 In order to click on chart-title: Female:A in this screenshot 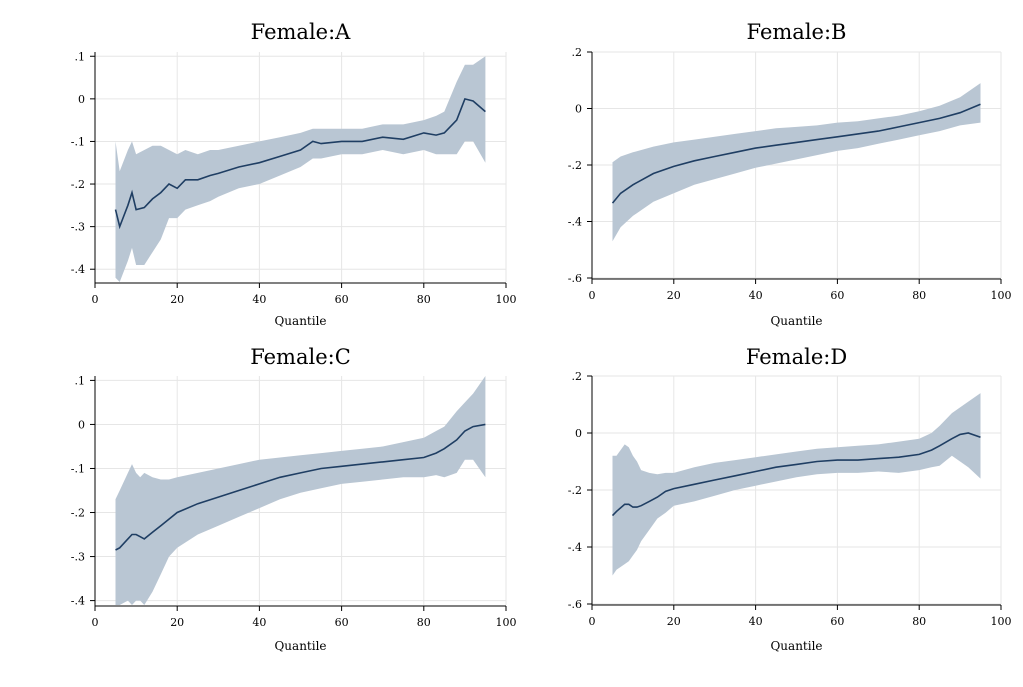, I will do `click(301, 32)`.